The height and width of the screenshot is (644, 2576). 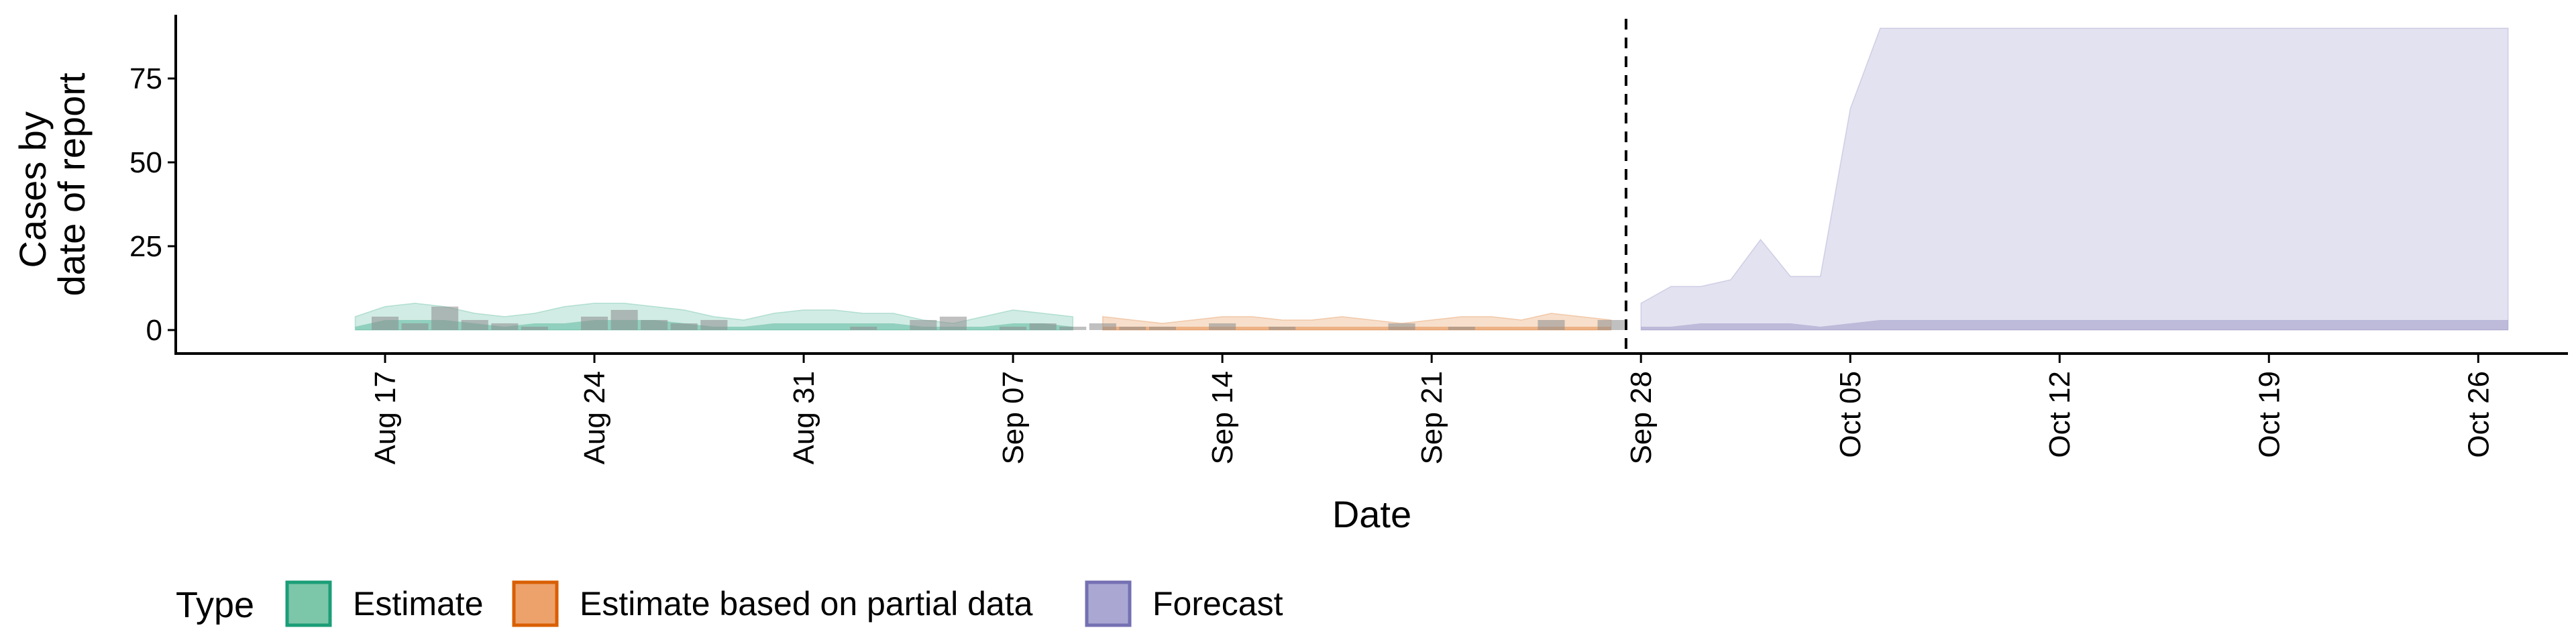 What do you see at coordinates (418, 604) in the screenshot?
I see `legend-label-estimate: Estimate` at bounding box center [418, 604].